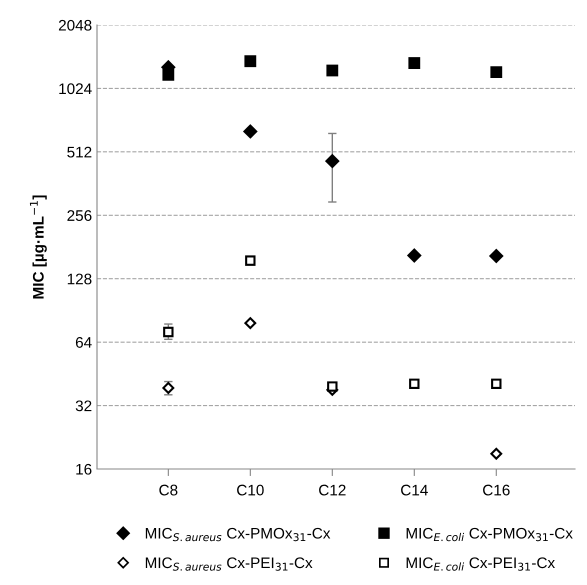 This screenshot has width=587, height=585. What do you see at coordinates (75, 88) in the screenshot?
I see `y-tick-label: 1024` at bounding box center [75, 88].